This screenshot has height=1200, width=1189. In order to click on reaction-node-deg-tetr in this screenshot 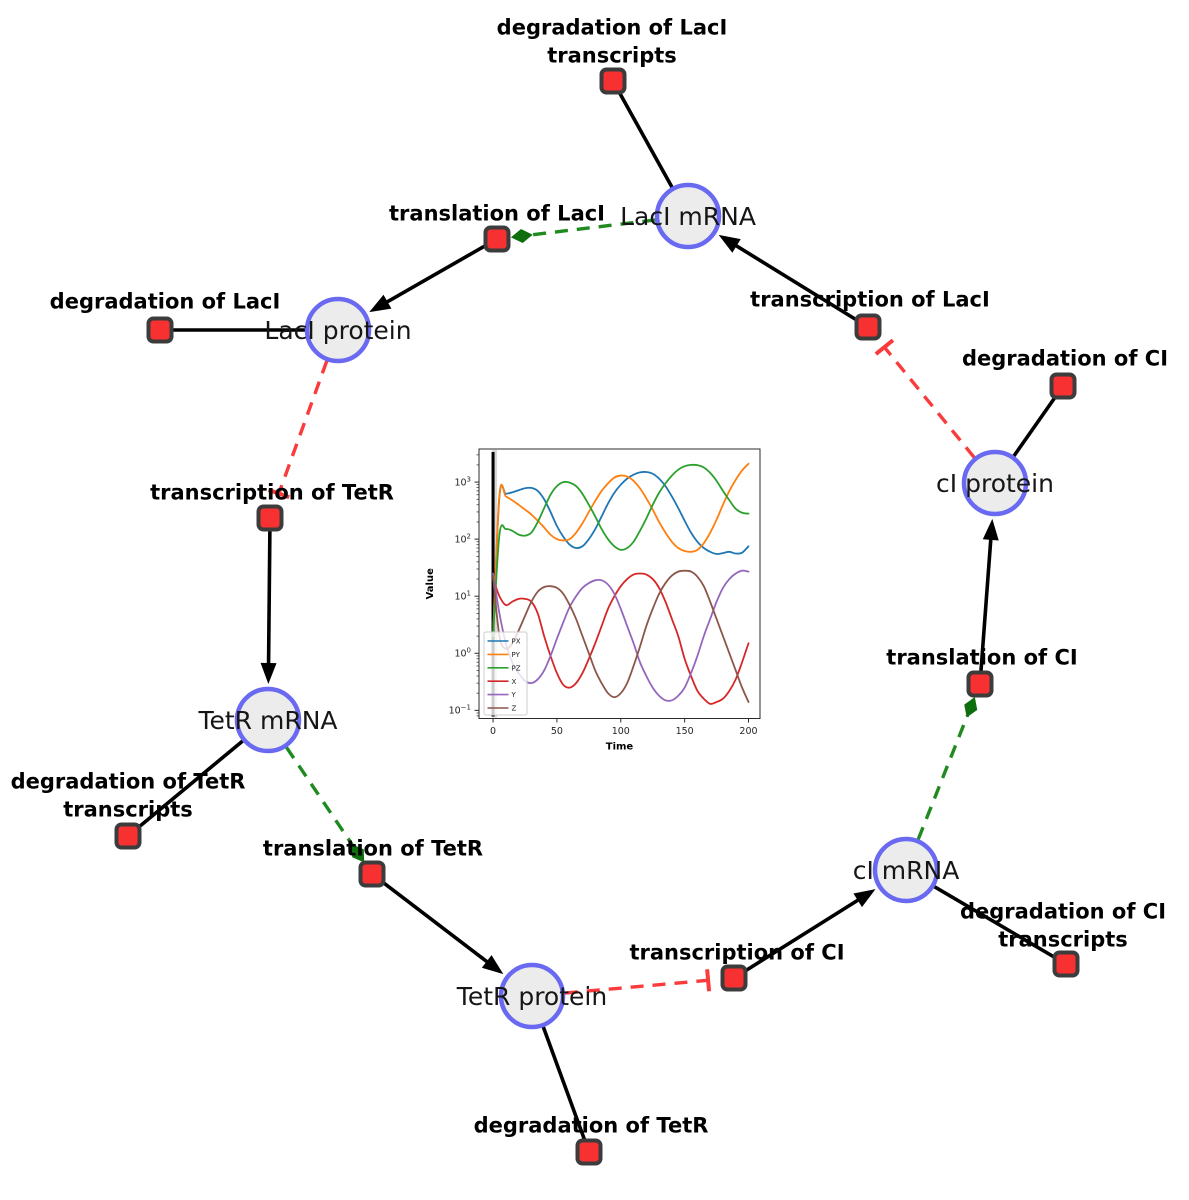, I will do `click(589, 1152)`.